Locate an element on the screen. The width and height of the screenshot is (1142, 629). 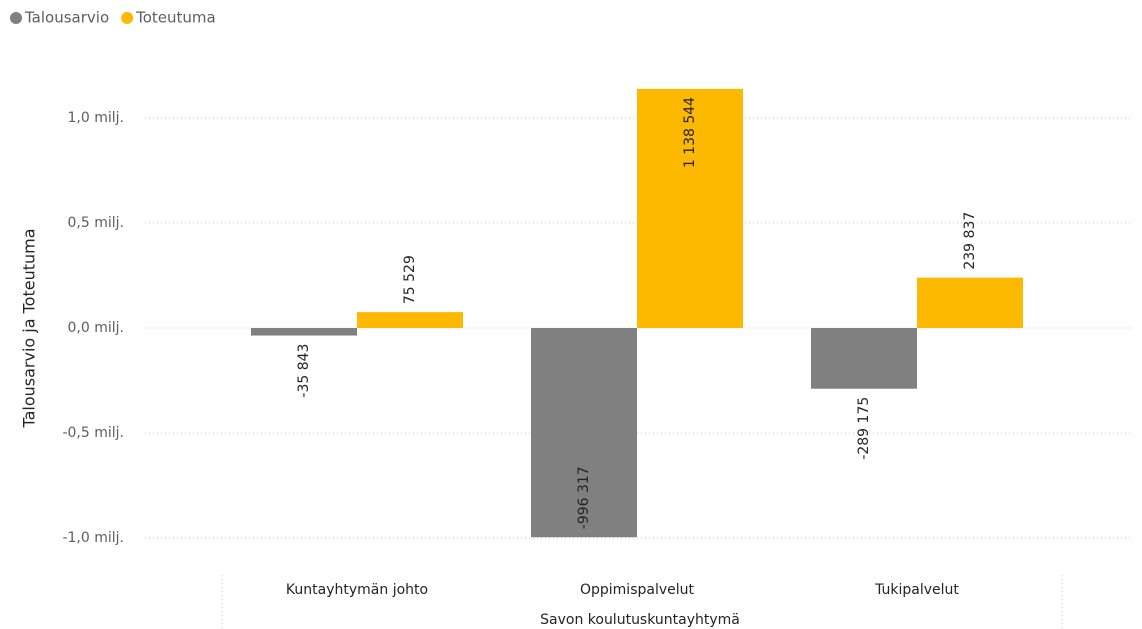
legend-label: Talousarvio is located at coordinates (66, 18).